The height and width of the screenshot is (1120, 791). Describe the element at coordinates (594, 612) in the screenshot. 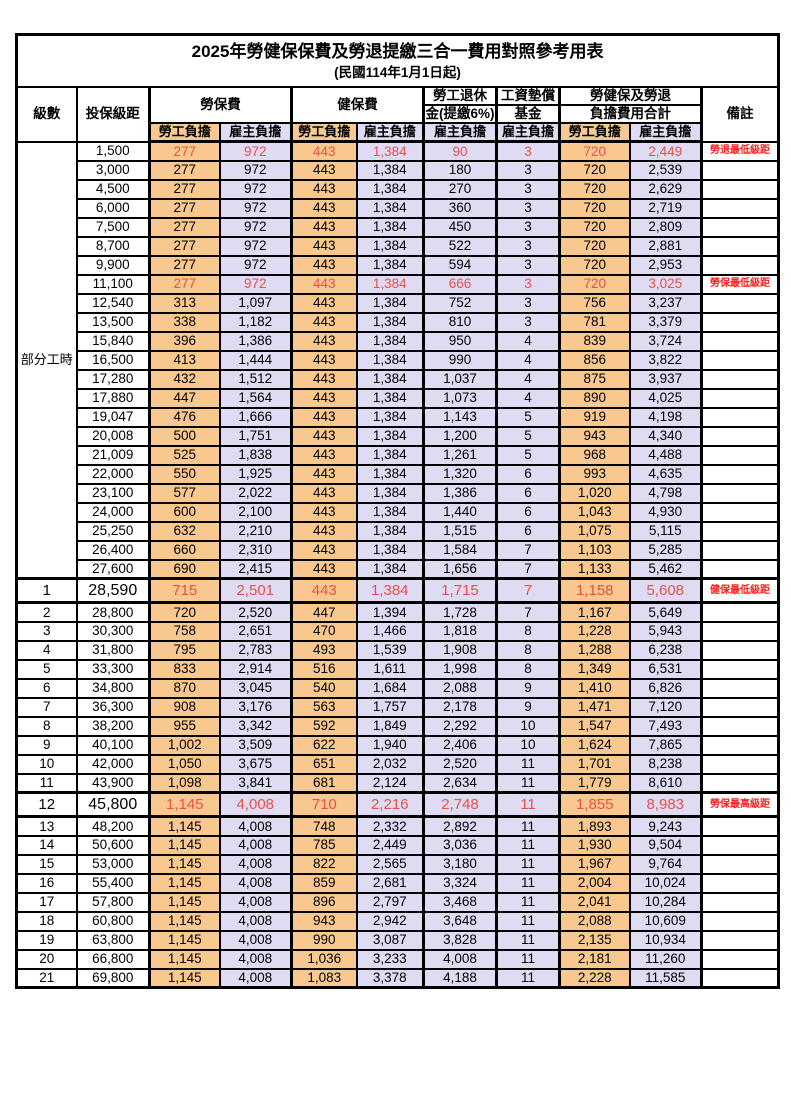

I see `value-cell: 1,167` at that location.